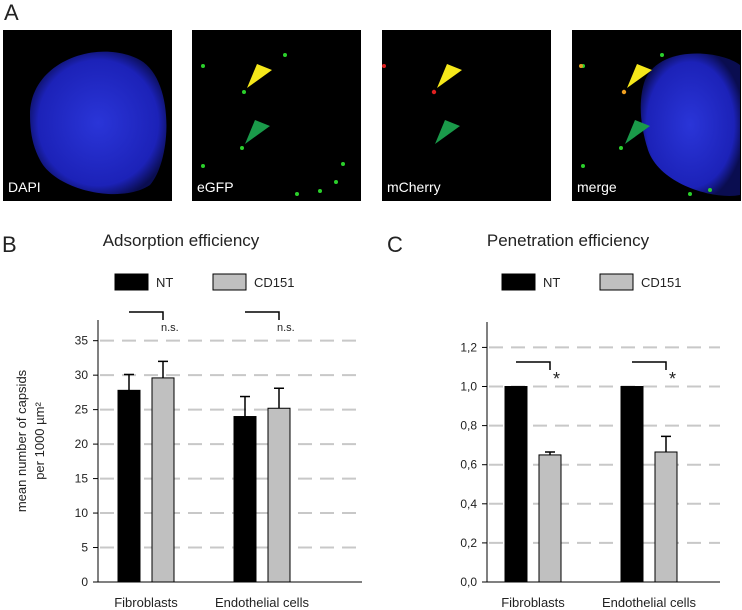 The image size is (742, 610). I want to click on y-tick-label: 1,0, so click(468, 387).